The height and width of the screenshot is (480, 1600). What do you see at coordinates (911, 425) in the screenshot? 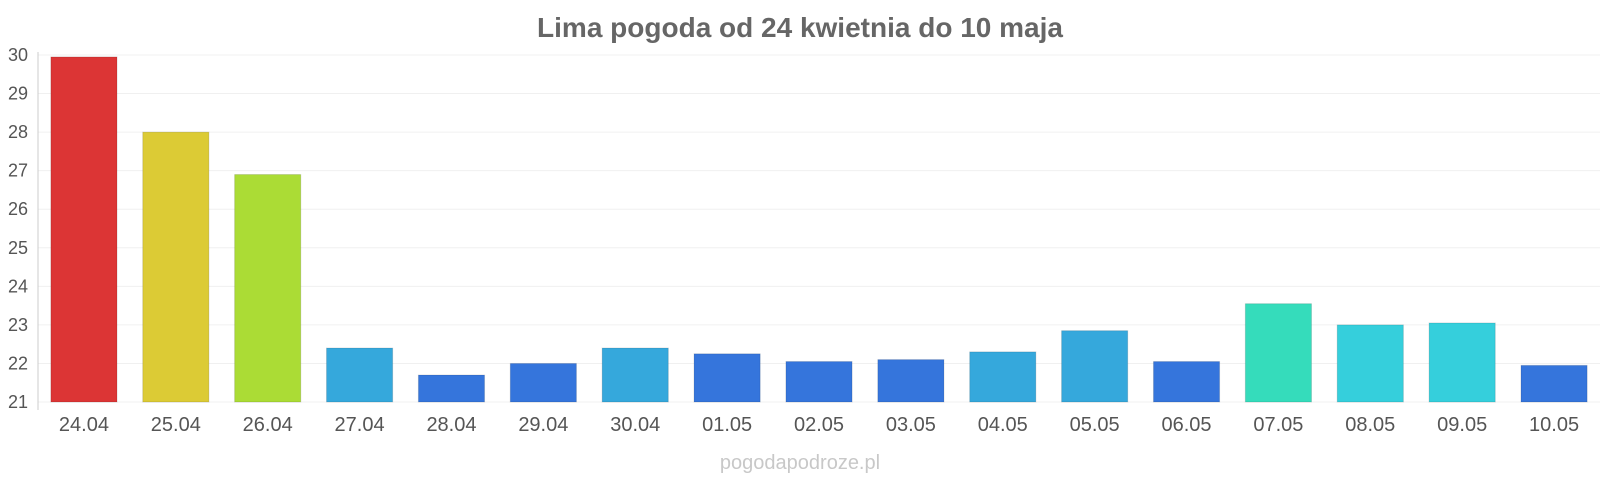
I see `x-tick-label: 03.05` at bounding box center [911, 425].